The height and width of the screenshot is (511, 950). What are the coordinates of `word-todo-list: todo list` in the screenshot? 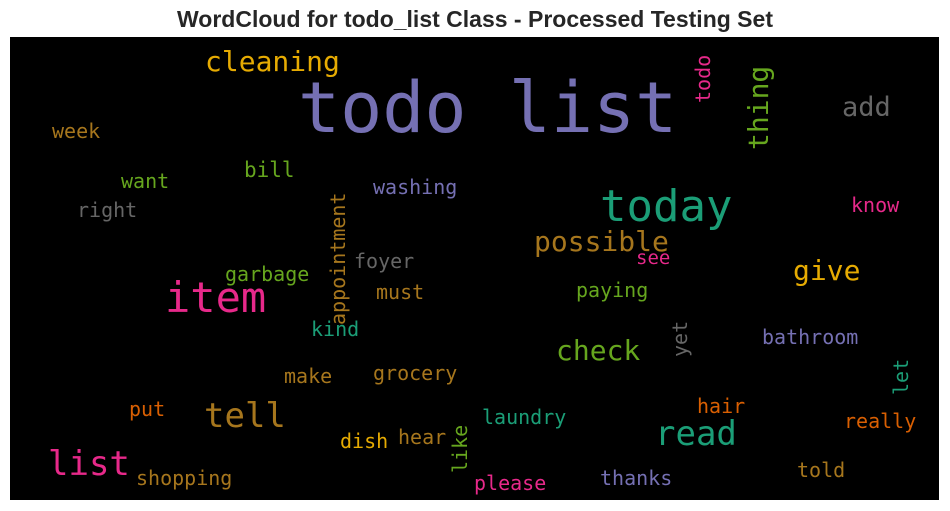 It's located at (488, 108).